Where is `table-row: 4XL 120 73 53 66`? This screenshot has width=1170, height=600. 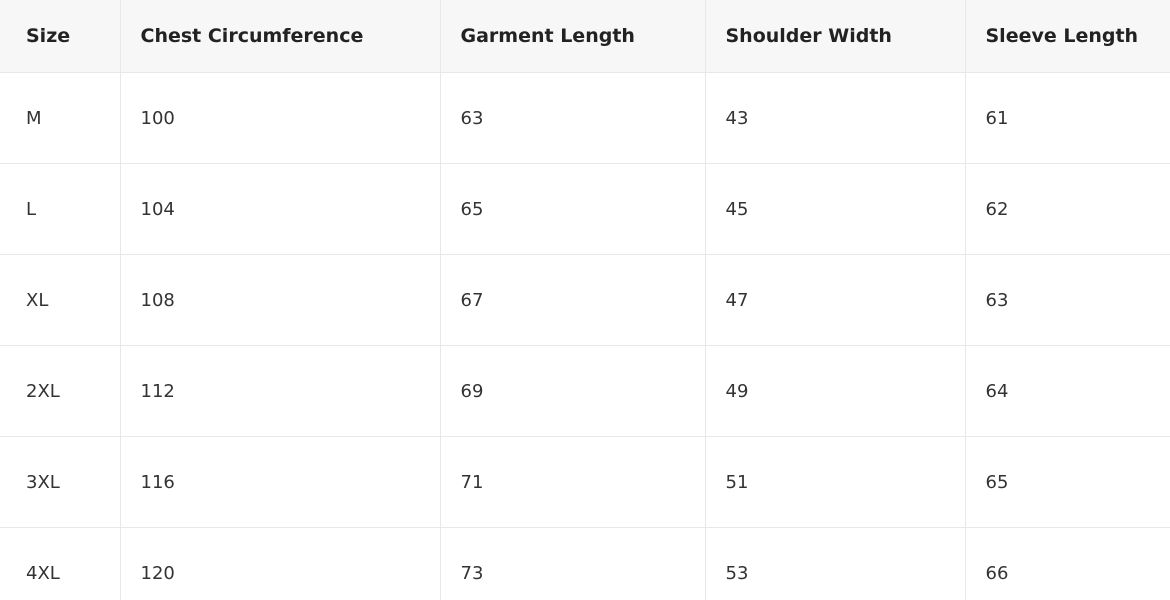 table-row: 4XL 120 73 53 66 is located at coordinates (585, 563).